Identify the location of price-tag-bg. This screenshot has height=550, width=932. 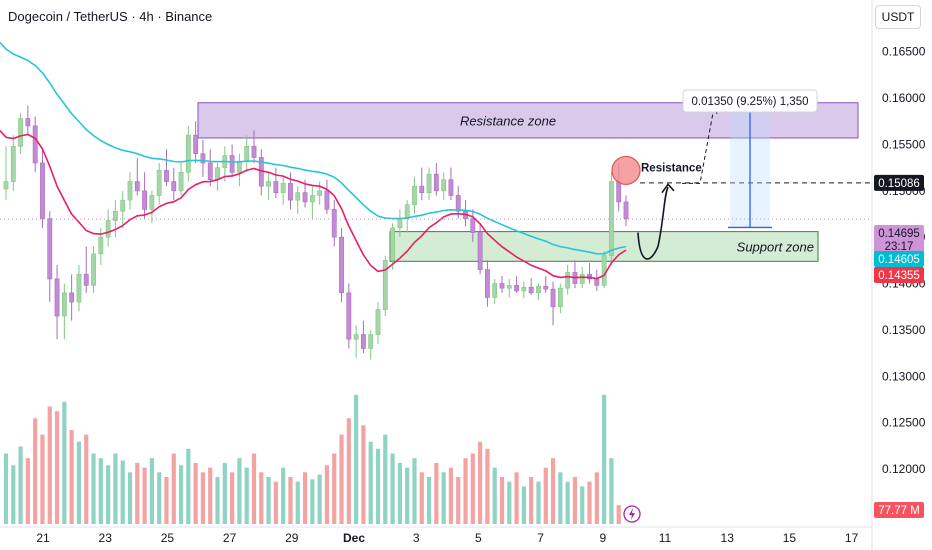
(899, 182).